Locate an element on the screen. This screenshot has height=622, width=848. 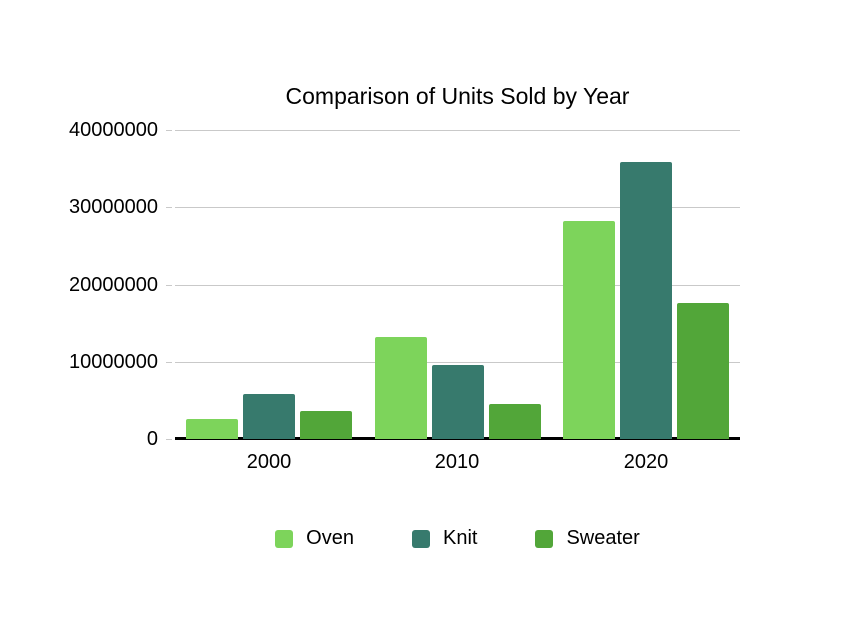
bar-sweater-2010 is located at coordinates (515, 421).